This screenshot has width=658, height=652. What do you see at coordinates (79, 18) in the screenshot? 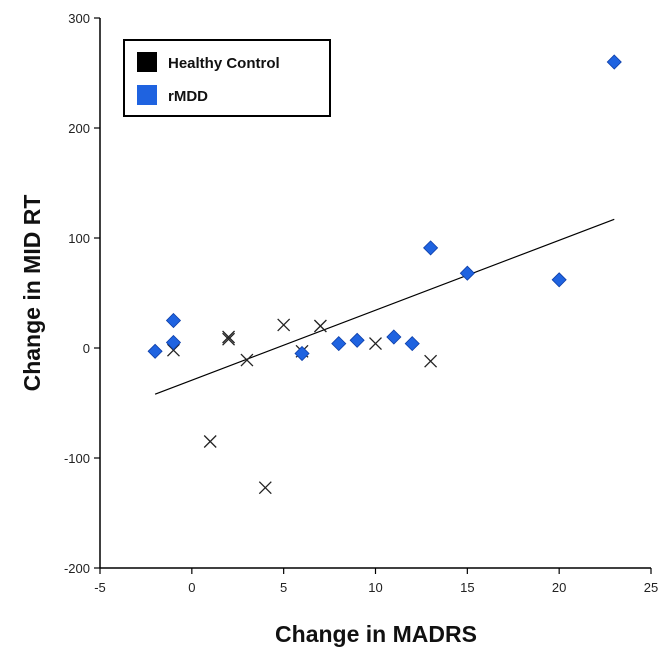
I see `y-tick-label: 300` at bounding box center [79, 18].